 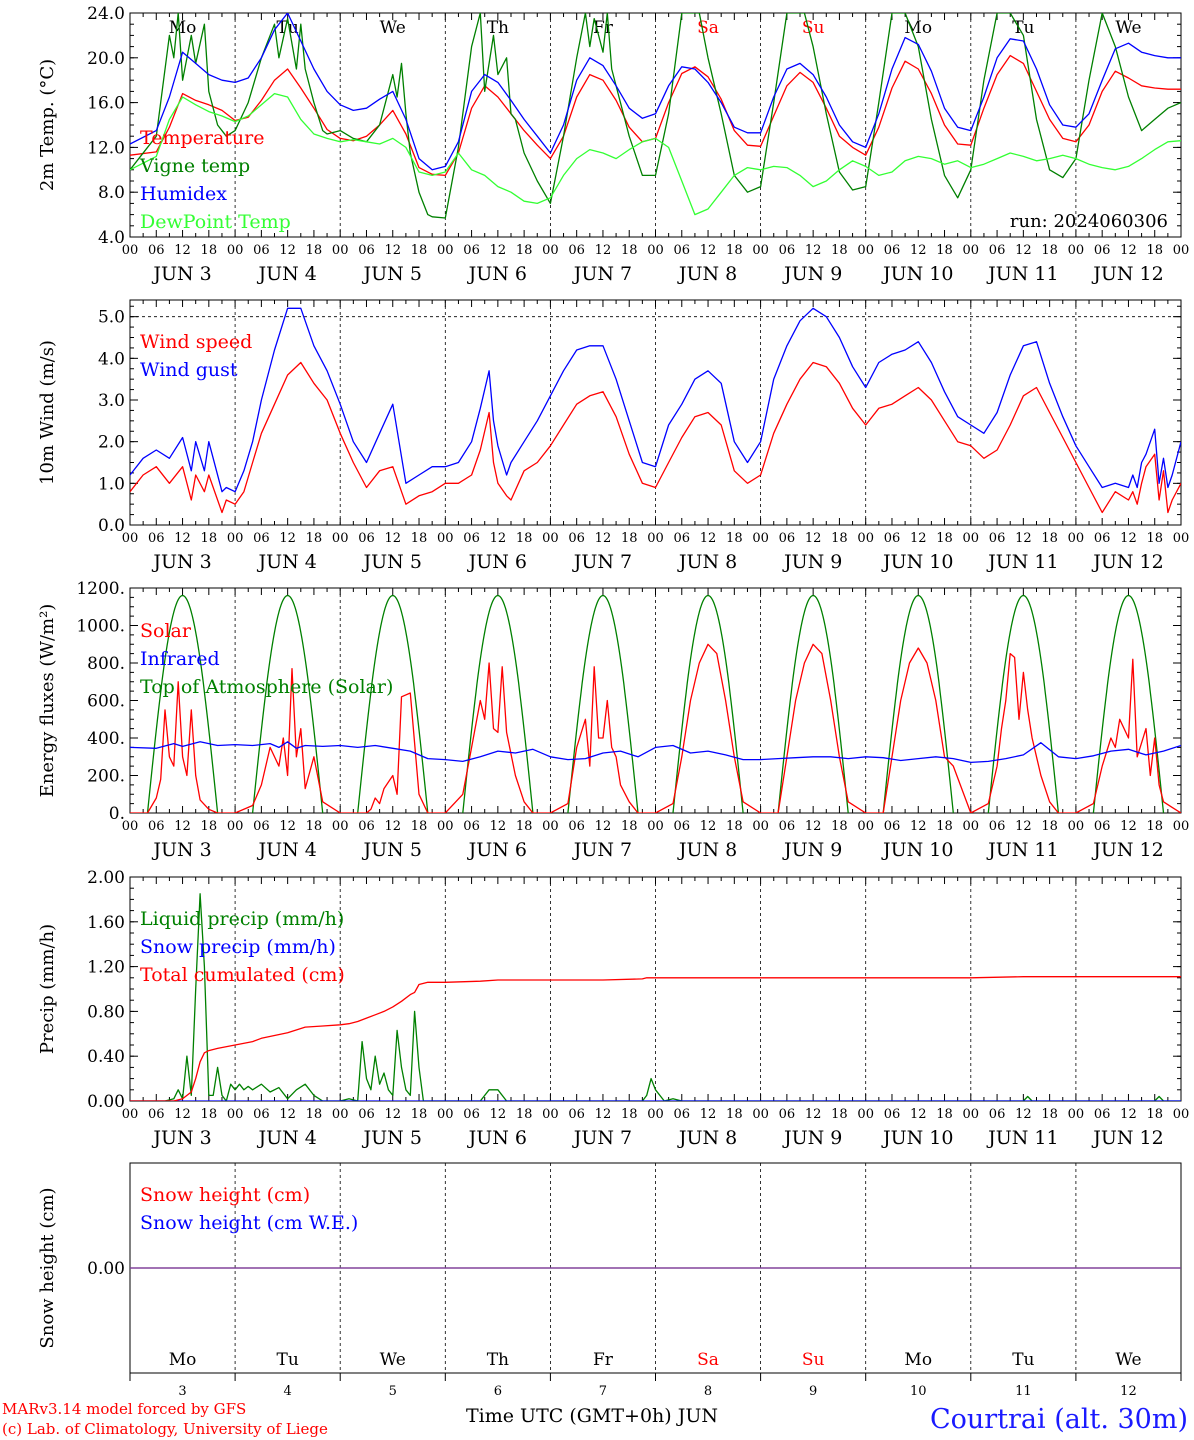 What do you see at coordinates (100, 627) in the screenshot?
I see `y-tick-label: 1000.` at bounding box center [100, 627].